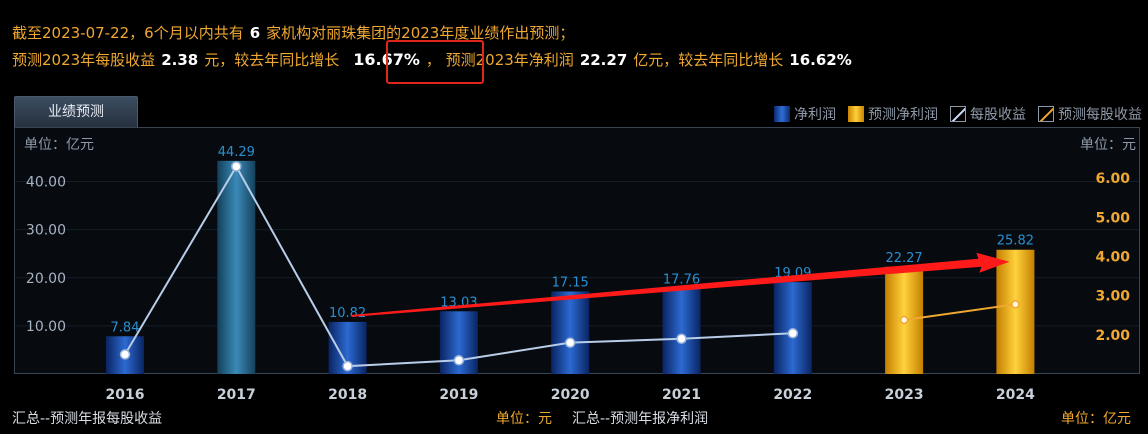 Image resolution: width=1148 pixels, height=434 pixels. I want to click on x-tick-label: 2019, so click(458, 395).